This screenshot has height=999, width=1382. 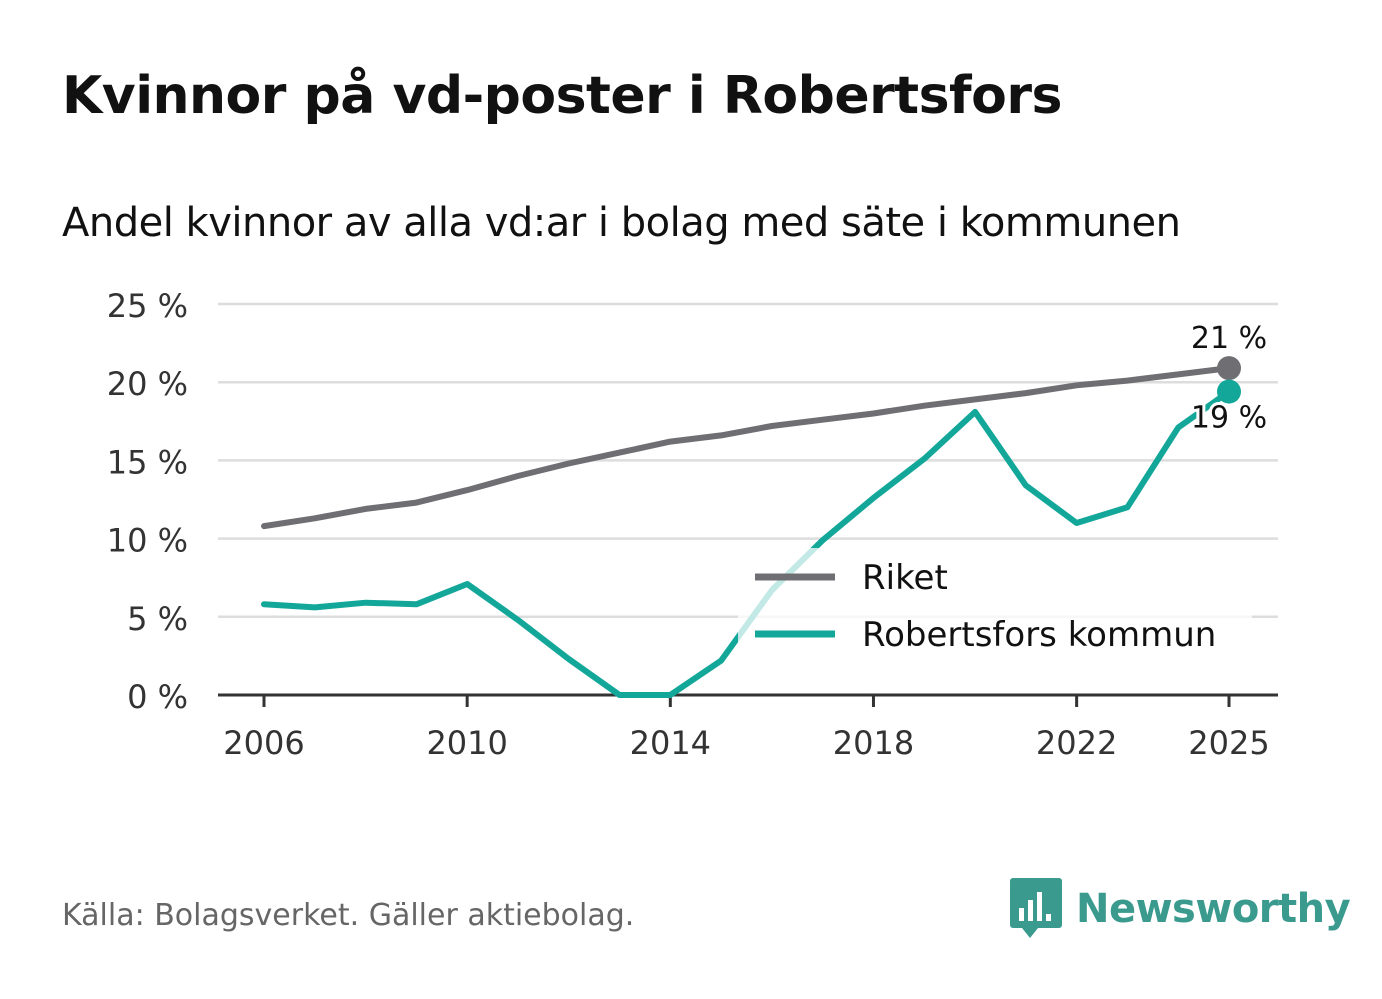 What do you see at coordinates (748, 727) in the screenshot?
I see `x-axis: 2006 2010 2014 2018 2022 2025` at bounding box center [748, 727].